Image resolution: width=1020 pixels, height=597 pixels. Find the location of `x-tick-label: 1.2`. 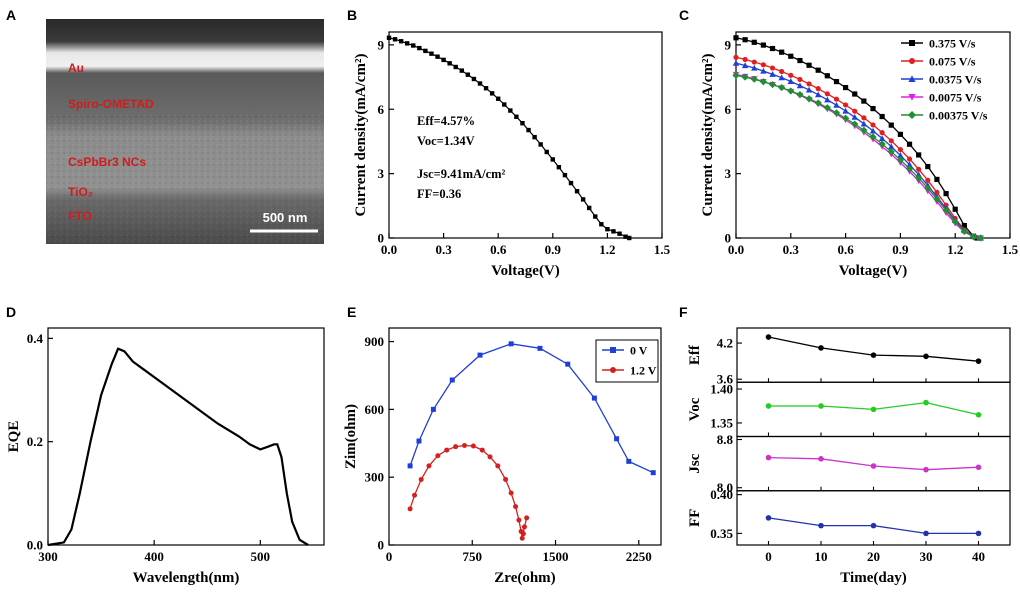

x-tick-label: 1.2 is located at coordinates (607, 249).